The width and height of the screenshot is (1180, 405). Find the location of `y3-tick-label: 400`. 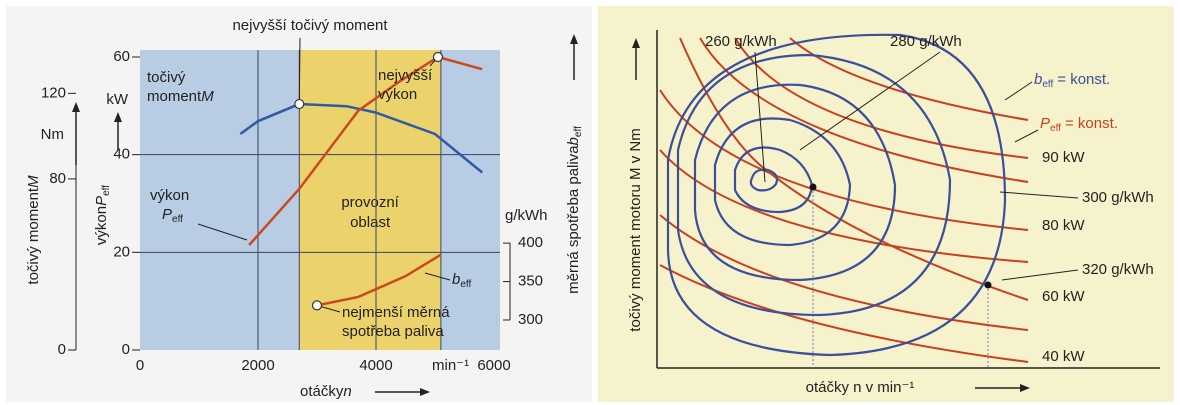

y3-tick-label: 400 is located at coordinates (530, 242).